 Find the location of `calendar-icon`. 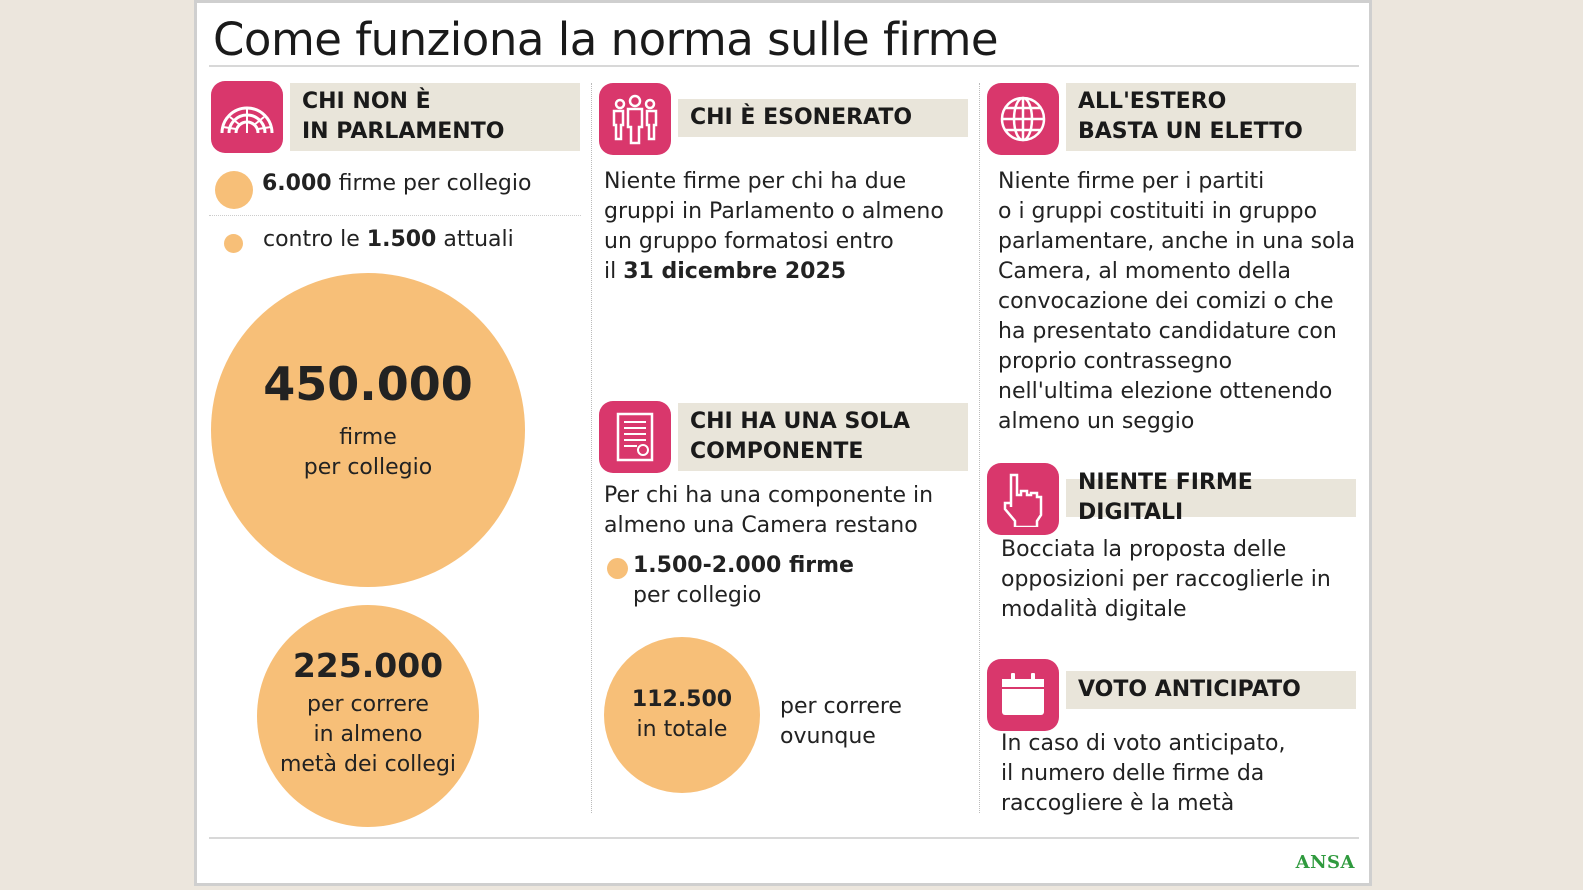

calendar-icon is located at coordinates (1023, 695).